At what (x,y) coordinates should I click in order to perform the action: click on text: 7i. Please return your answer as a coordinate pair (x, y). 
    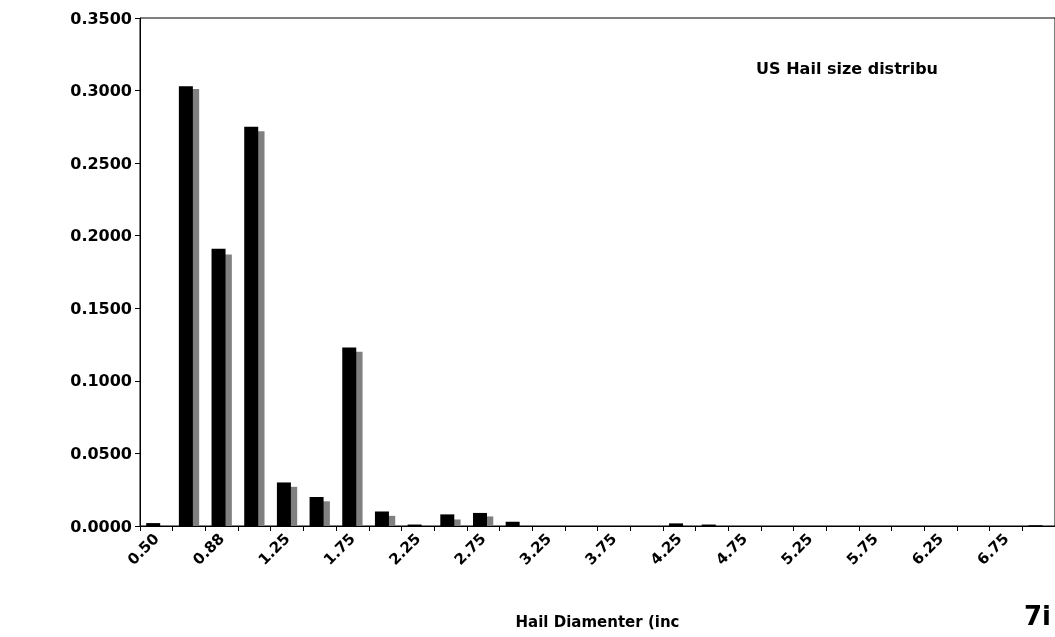
    Looking at the image, I should click on (1038, 616).